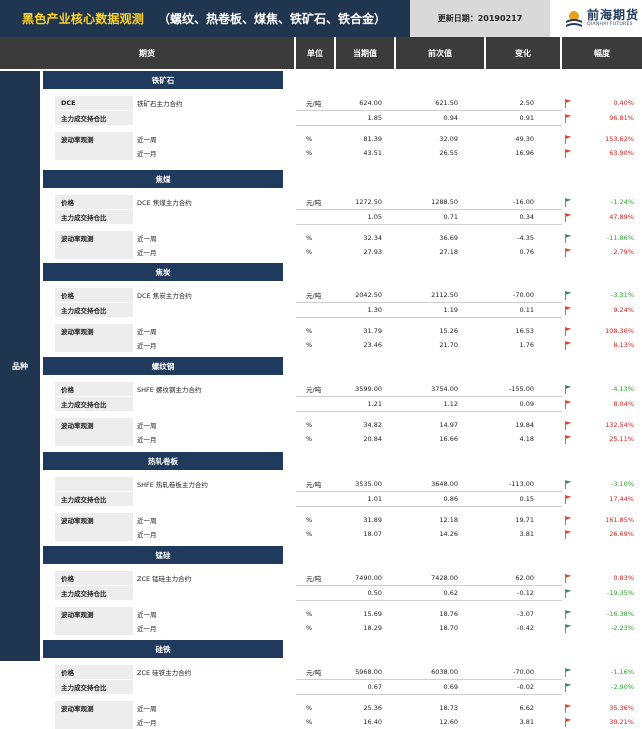 The width and height of the screenshot is (642, 729). Describe the element at coordinates (370, 103) in the screenshot. I see `row-current: 624.00` at that location.